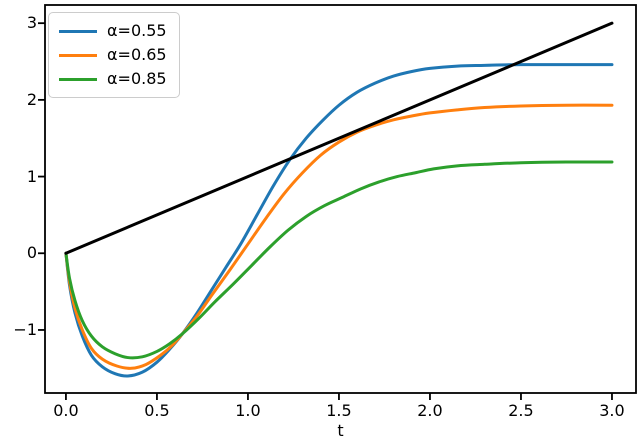 This screenshot has width=640, height=442. What do you see at coordinates (157, 410) in the screenshot?
I see `x-tick-label: 0.5` at bounding box center [157, 410].